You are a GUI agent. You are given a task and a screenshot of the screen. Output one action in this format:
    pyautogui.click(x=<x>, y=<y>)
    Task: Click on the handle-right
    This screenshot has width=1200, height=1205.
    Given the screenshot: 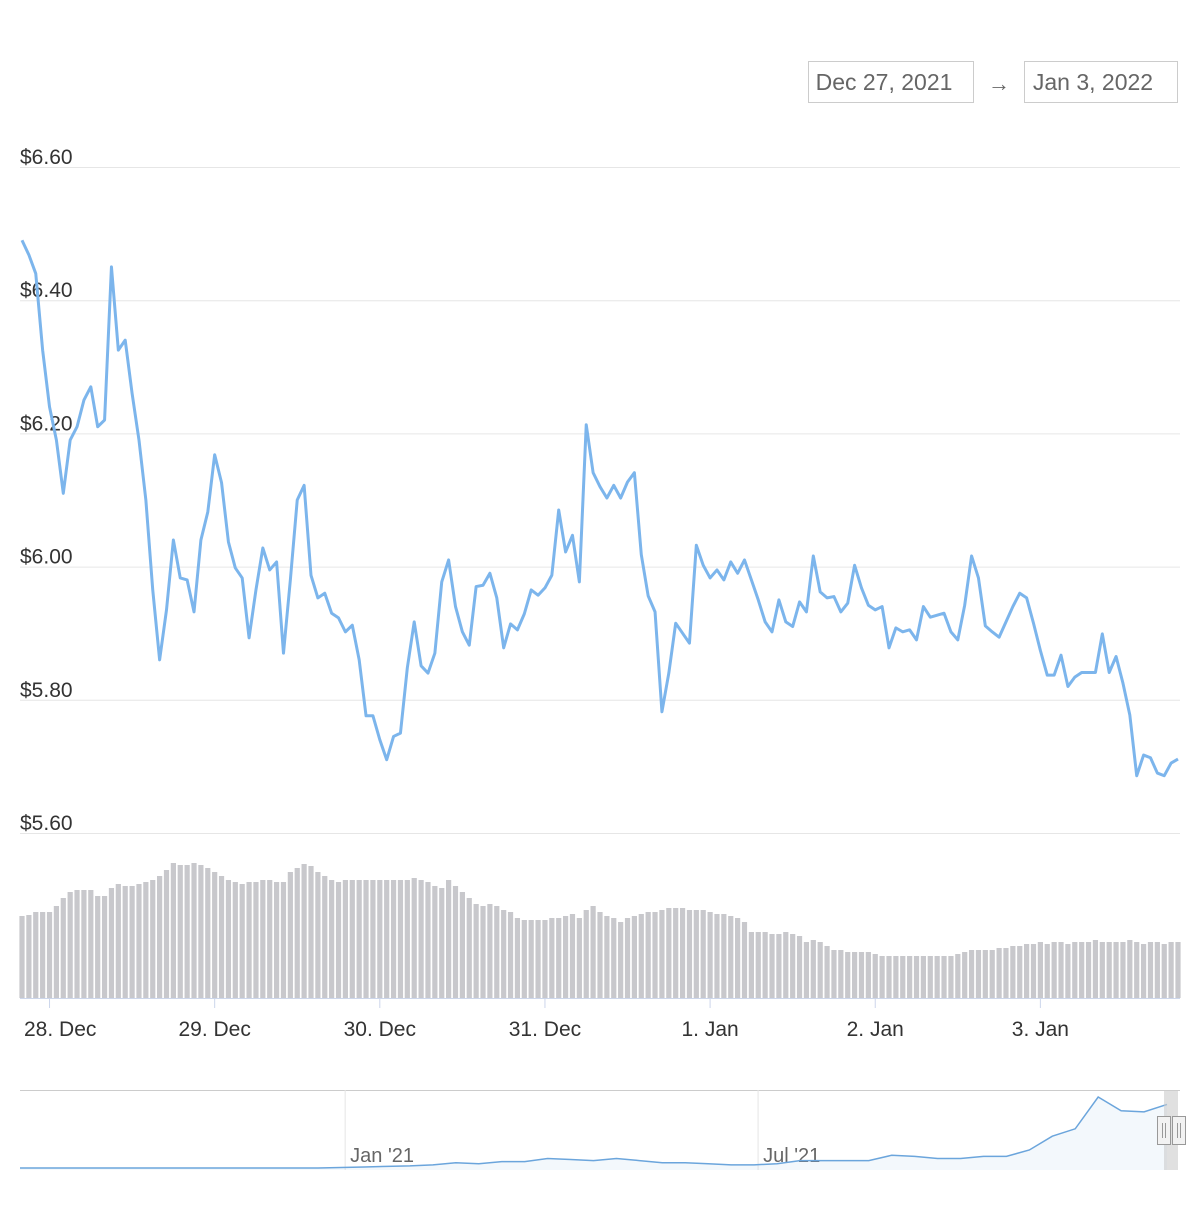 What is the action you would take?
    pyautogui.click(x=1179, y=1130)
    